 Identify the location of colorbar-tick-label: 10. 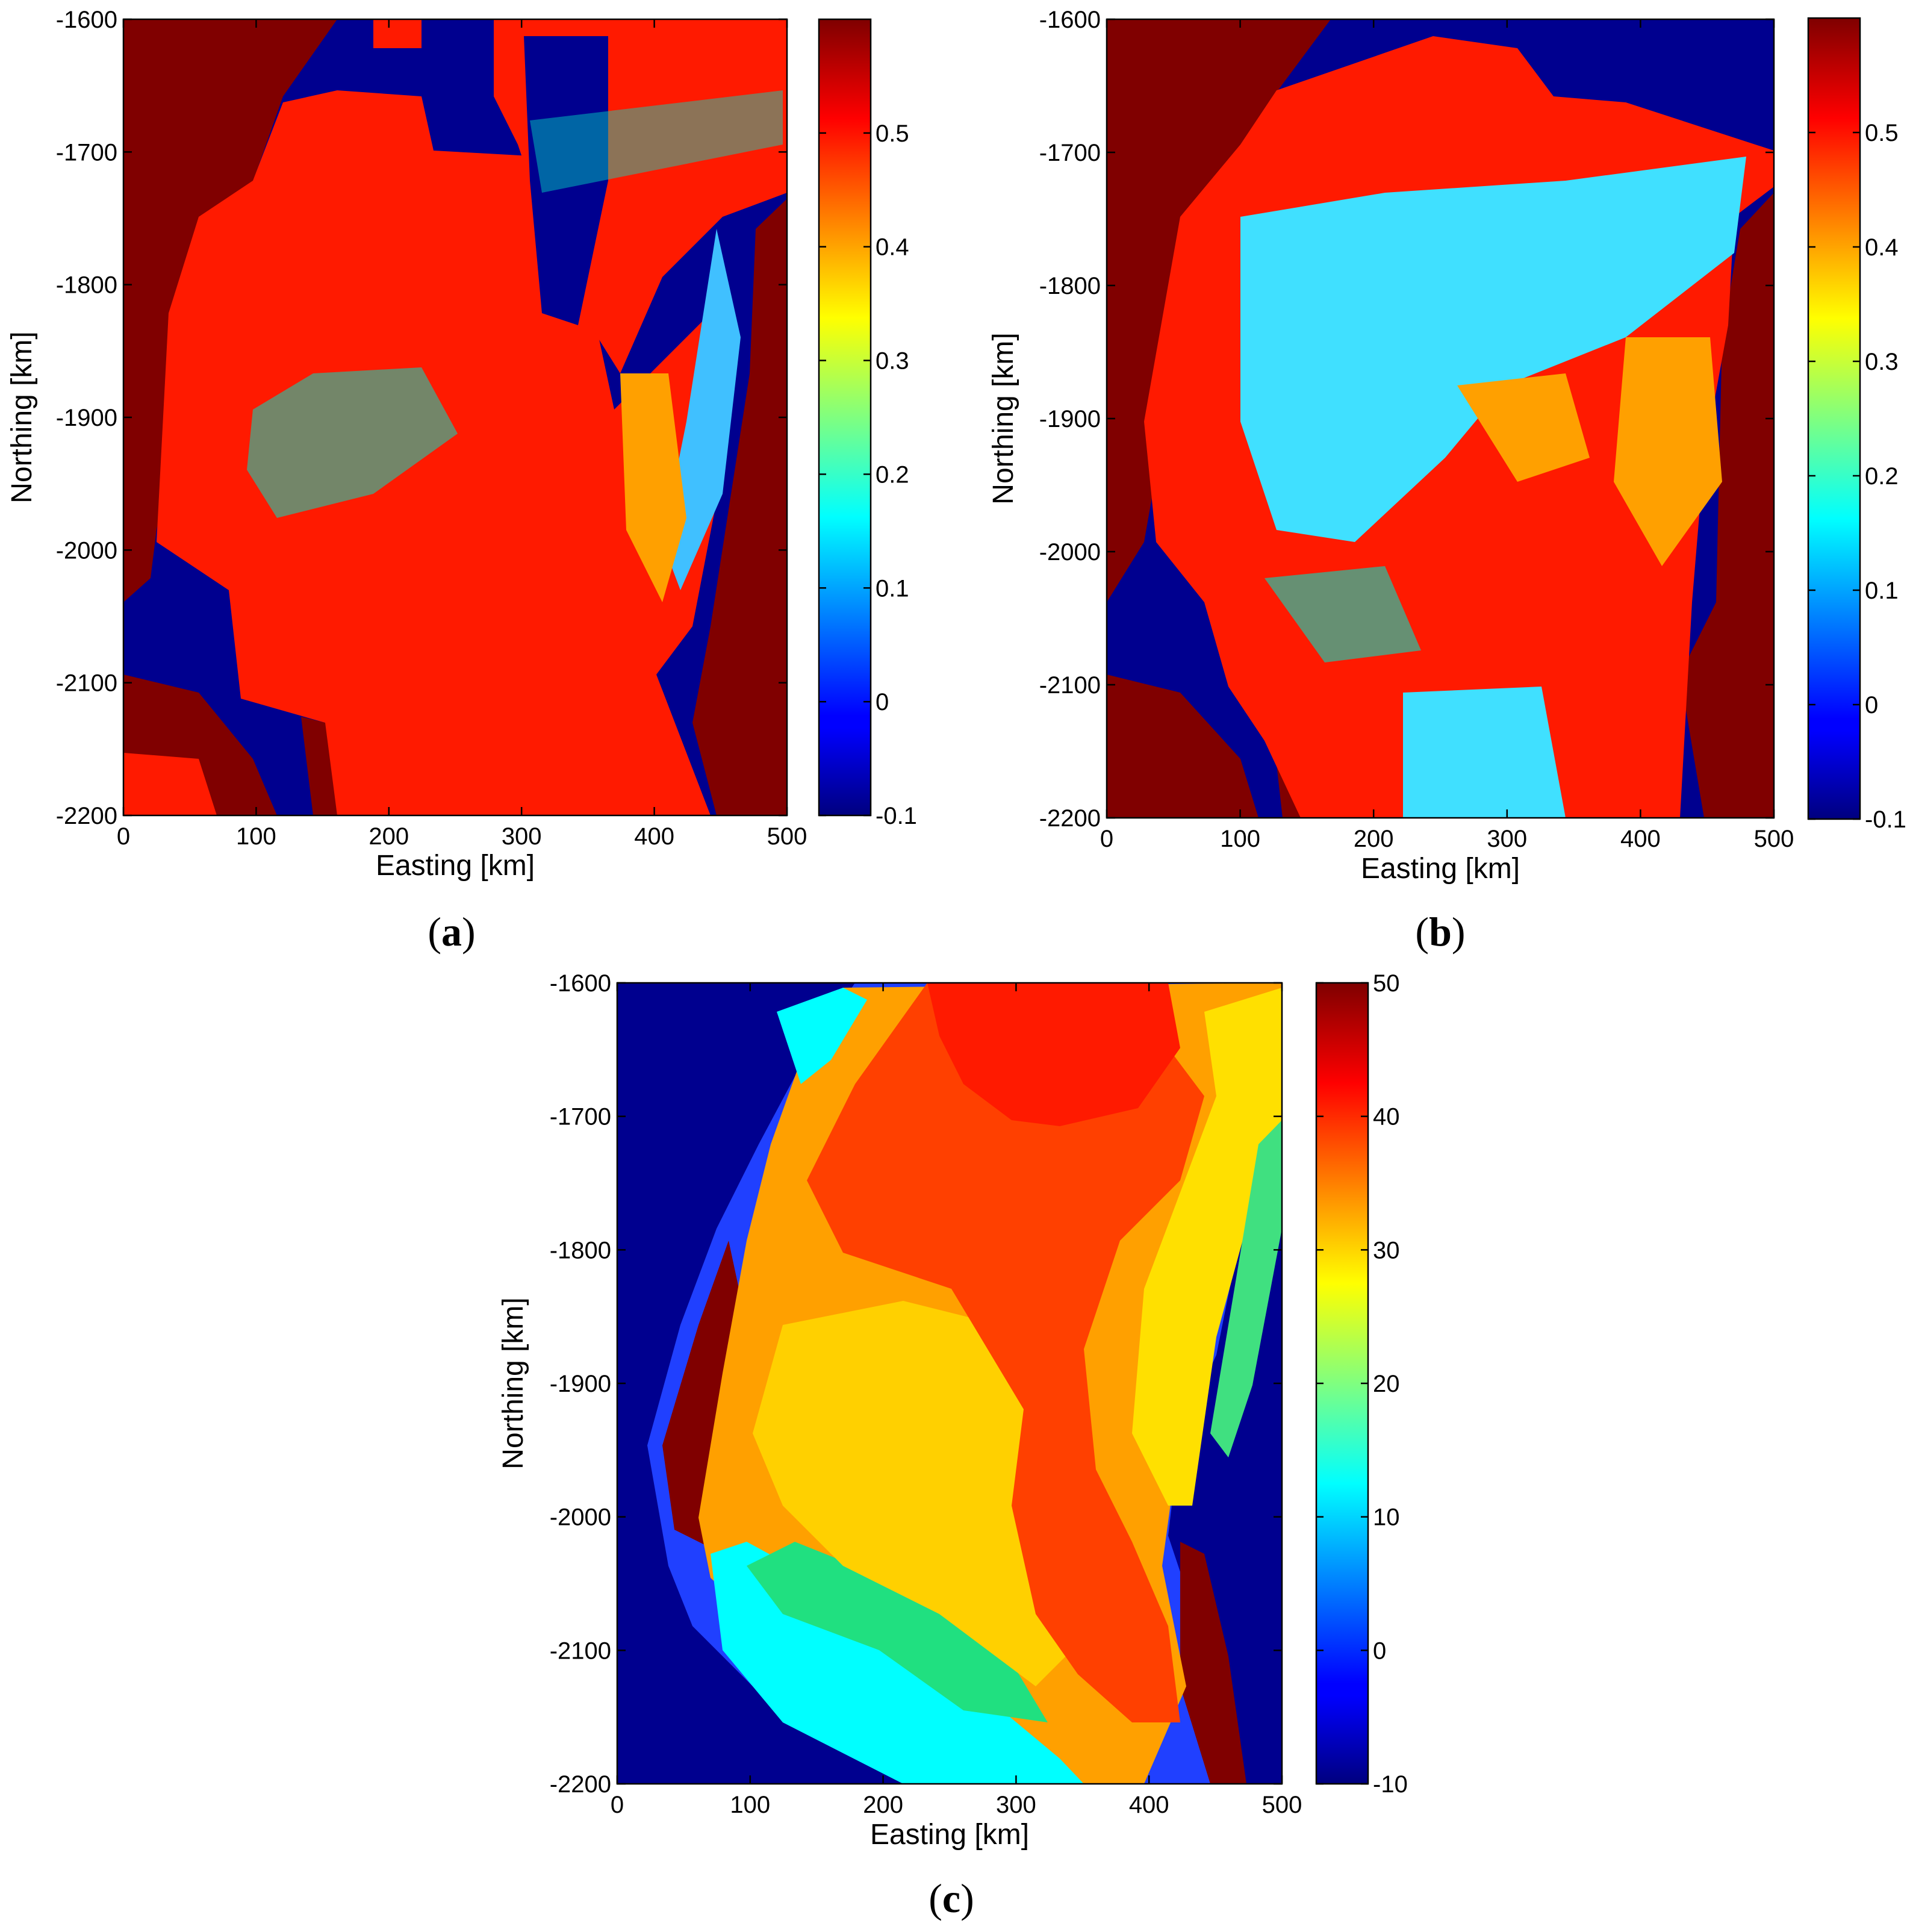
(1386, 1517).